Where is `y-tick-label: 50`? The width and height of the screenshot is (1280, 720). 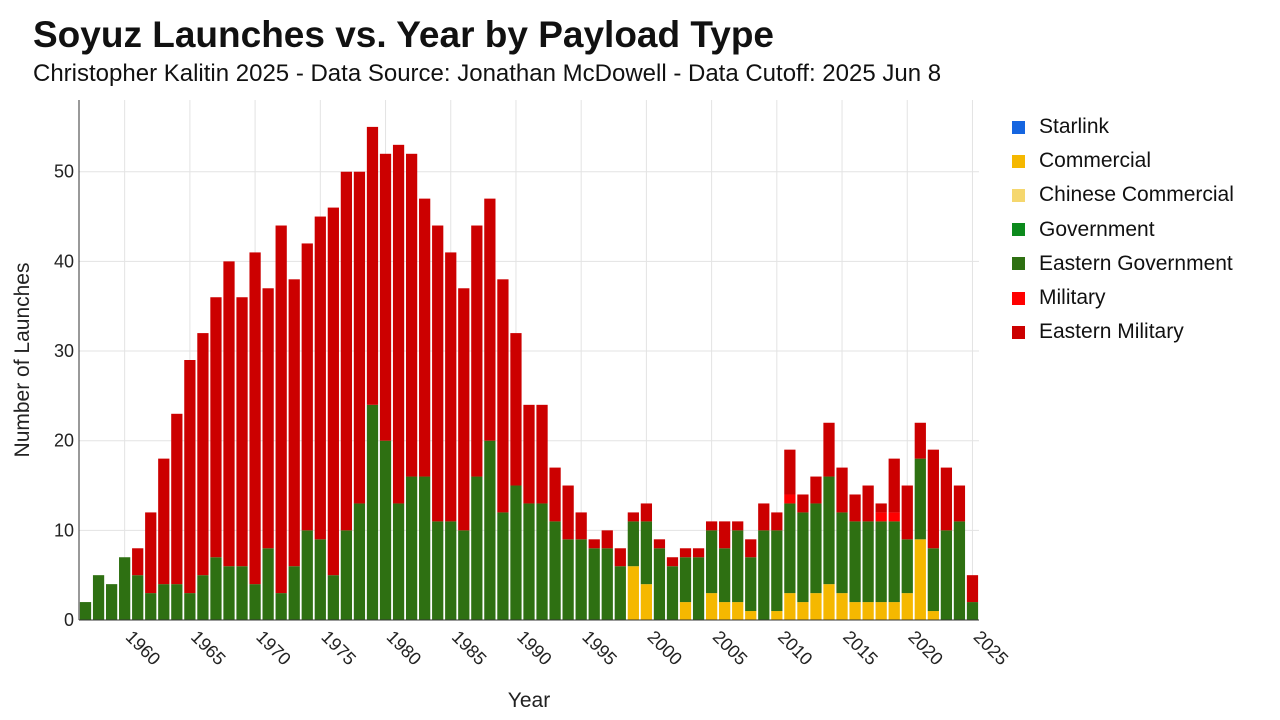
y-tick-label: 50 is located at coordinates (64, 172).